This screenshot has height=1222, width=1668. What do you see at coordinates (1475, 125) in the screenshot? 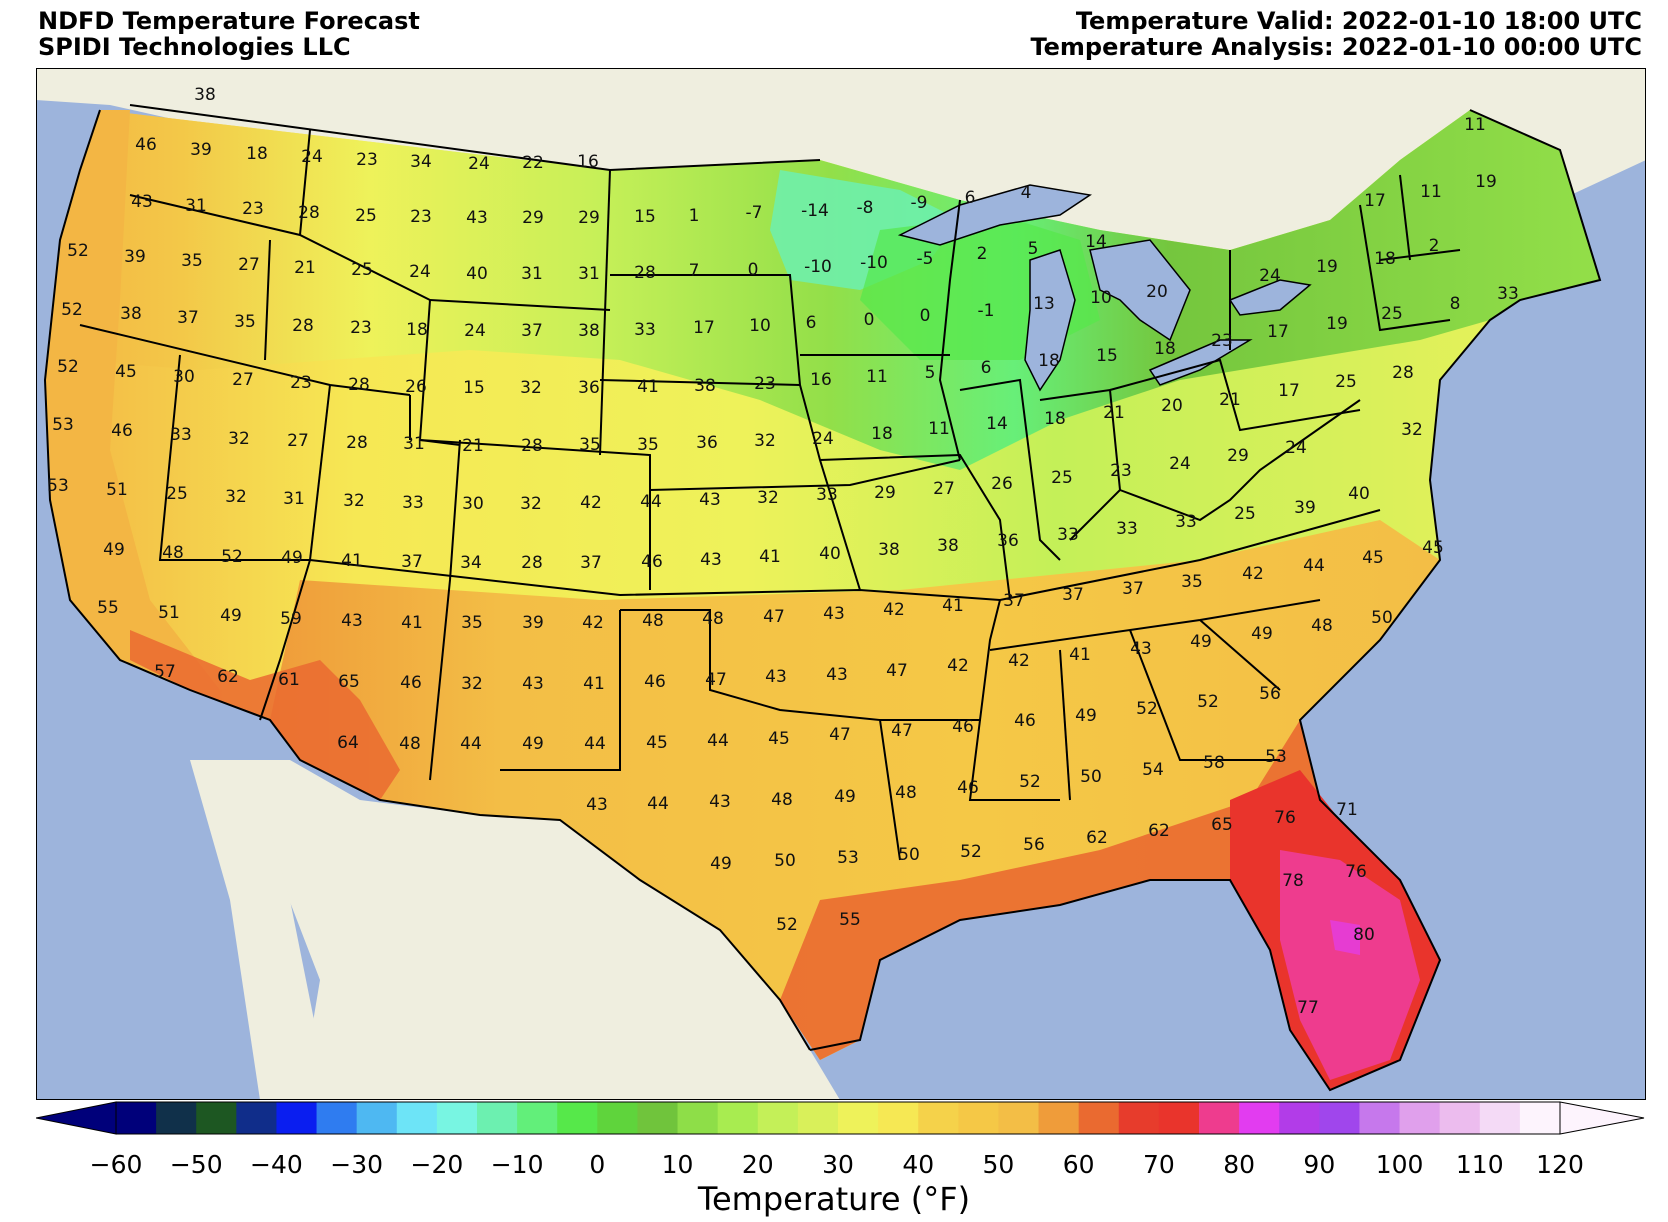
I see `station-temp-label: 11` at bounding box center [1475, 125].